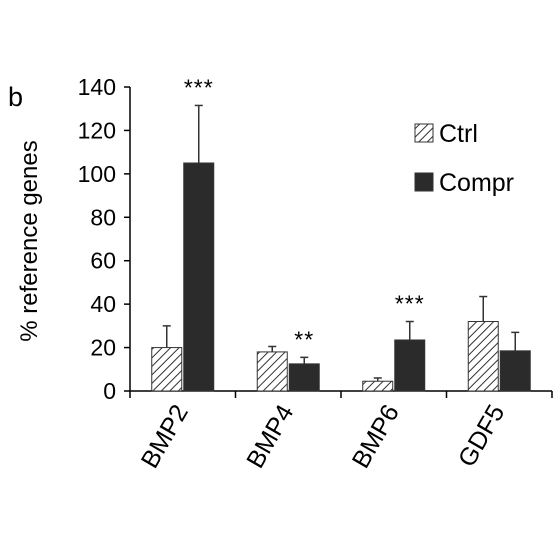 The image size is (560, 560). What do you see at coordinates (97, 174) in the screenshot?
I see `y-tick-label: 100` at bounding box center [97, 174].